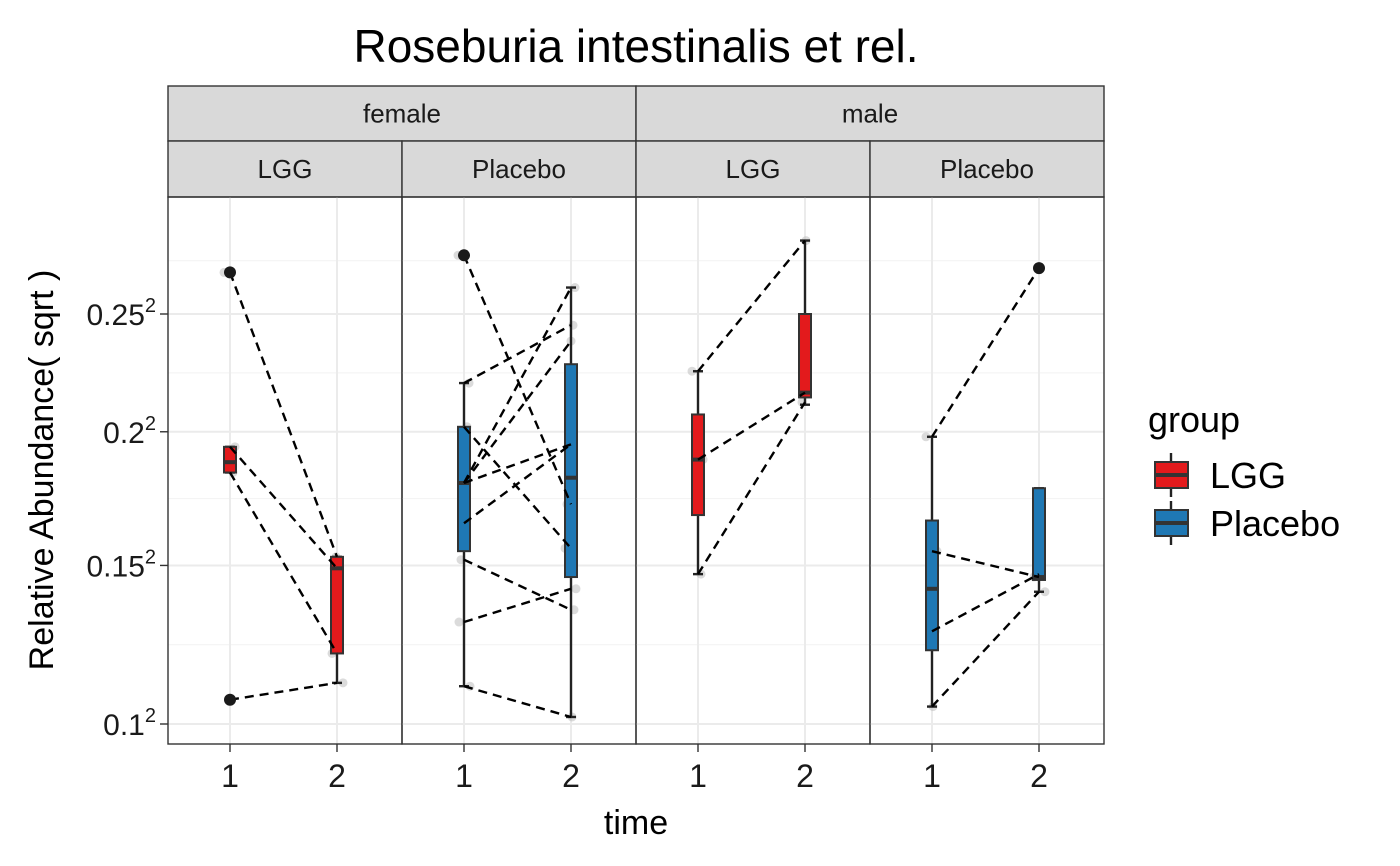 This screenshot has height=866, width=1400. I want to click on strip-female-label: female, so click(402, 114).